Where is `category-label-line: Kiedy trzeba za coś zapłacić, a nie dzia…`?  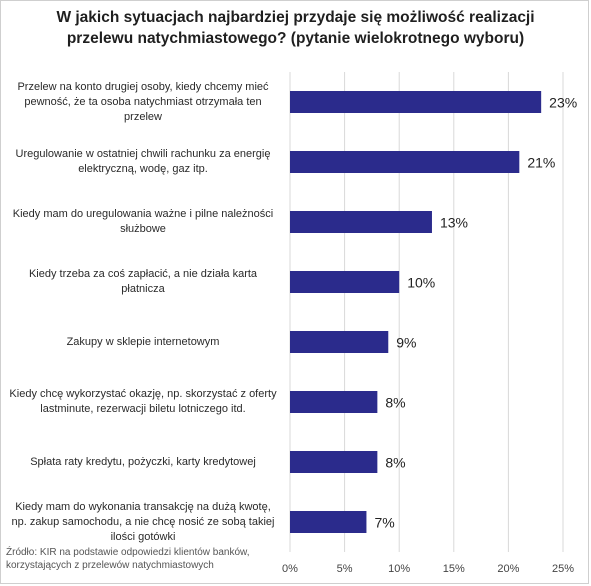 category-label-line: Kiedy trzeba za coś zapłacić, a nie dzia… is located at coordinates (143, 274).